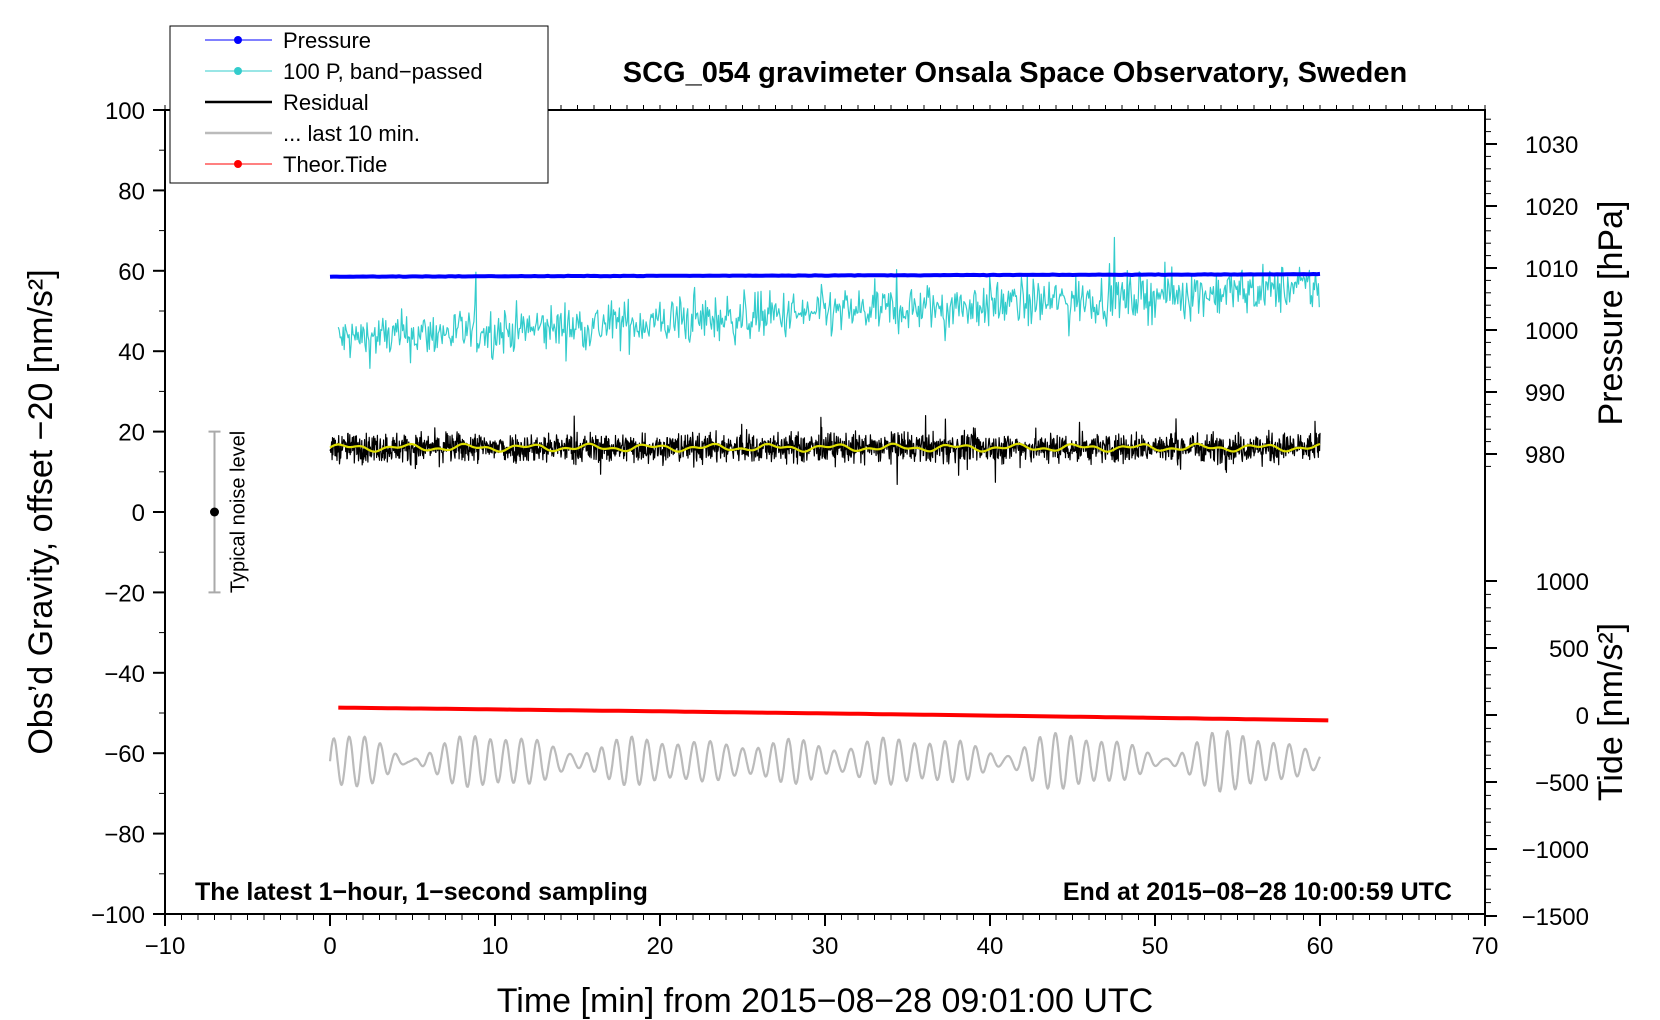 The width and height of the screenshot is (1660, 1020). Describe the element at coordinates (1320, 946) in the screenshot. I see `x-tick-label: 60` at that location.